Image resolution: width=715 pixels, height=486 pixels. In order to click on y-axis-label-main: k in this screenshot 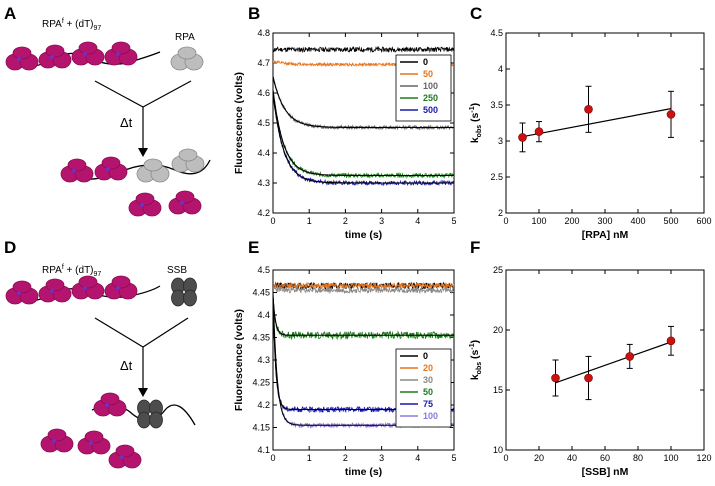, I will do `click(475, 377)`.